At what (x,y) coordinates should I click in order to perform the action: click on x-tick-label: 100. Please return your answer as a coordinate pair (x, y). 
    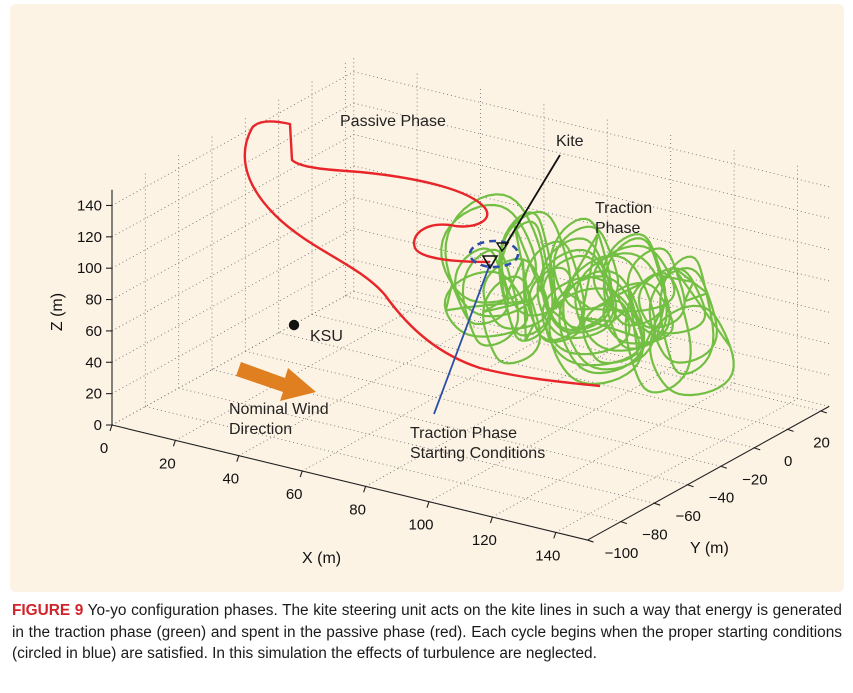
    Looking at the image, I should click on (420, 525).